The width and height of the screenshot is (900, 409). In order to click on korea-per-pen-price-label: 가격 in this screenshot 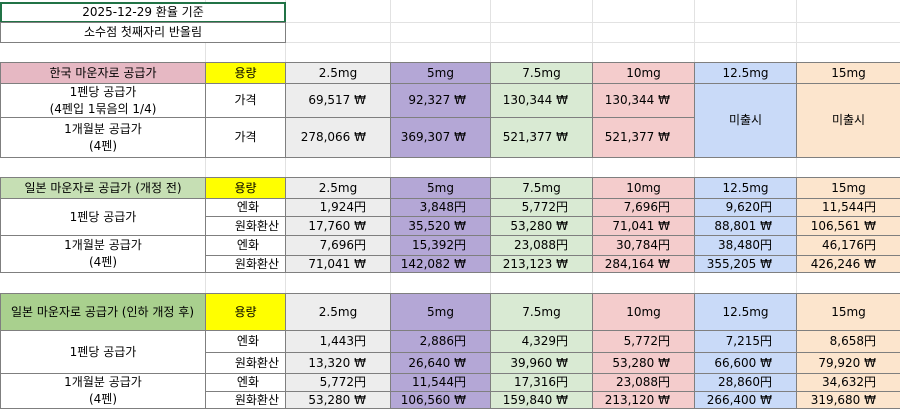, I will do `click(245, 100)`.